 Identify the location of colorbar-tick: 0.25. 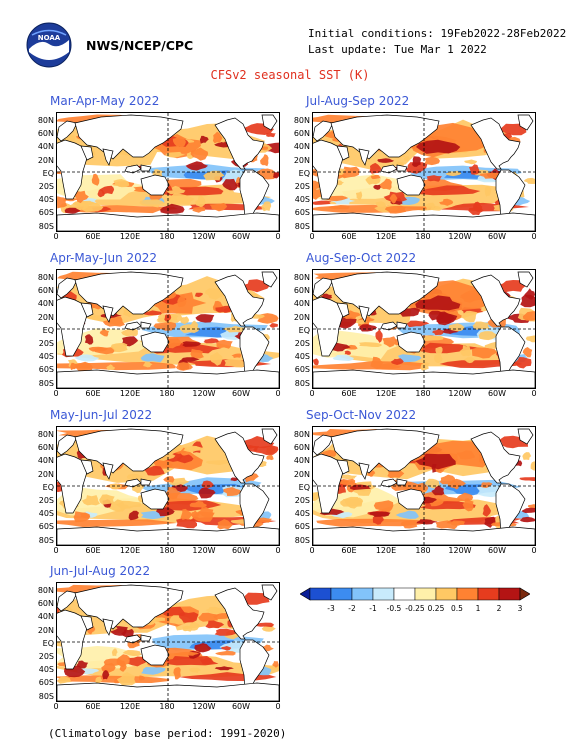
(436, 608).